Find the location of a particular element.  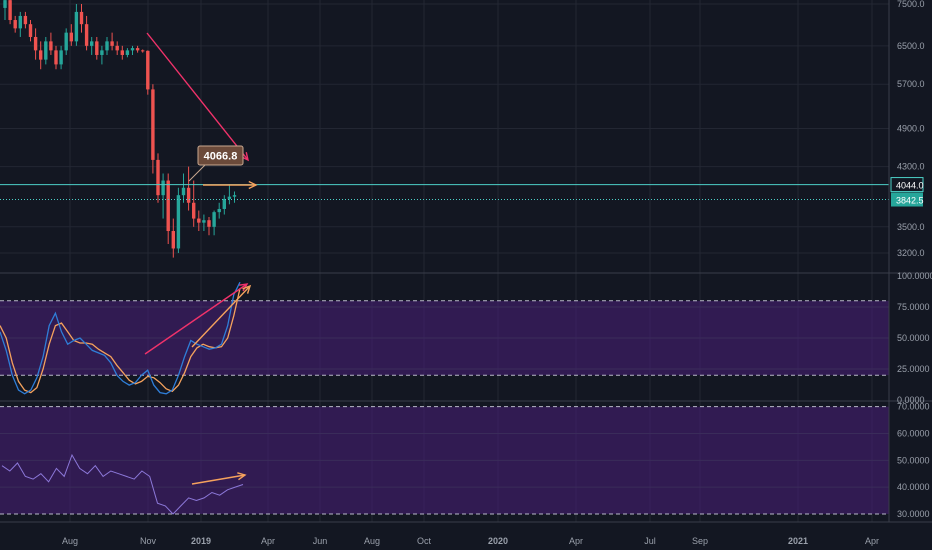

trend-arrow-stoch-orange-head is located at coordinates (247, 289).